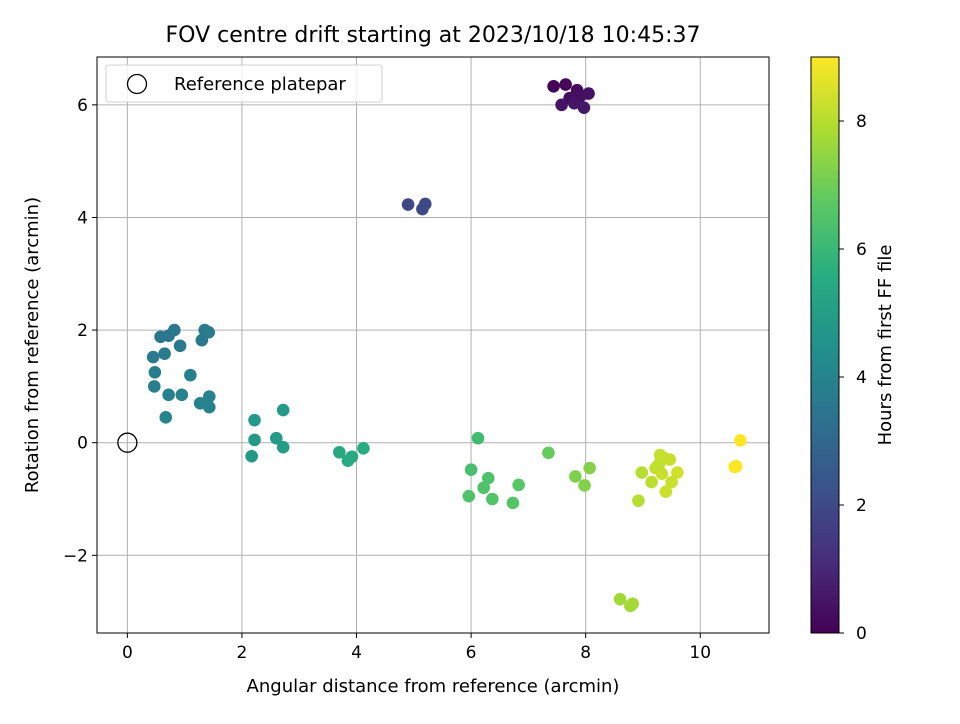  What do you see at coordinates (82, 106) in the screenshot?
I see `y-tick-label: 6` at bounding box center [82, 106].